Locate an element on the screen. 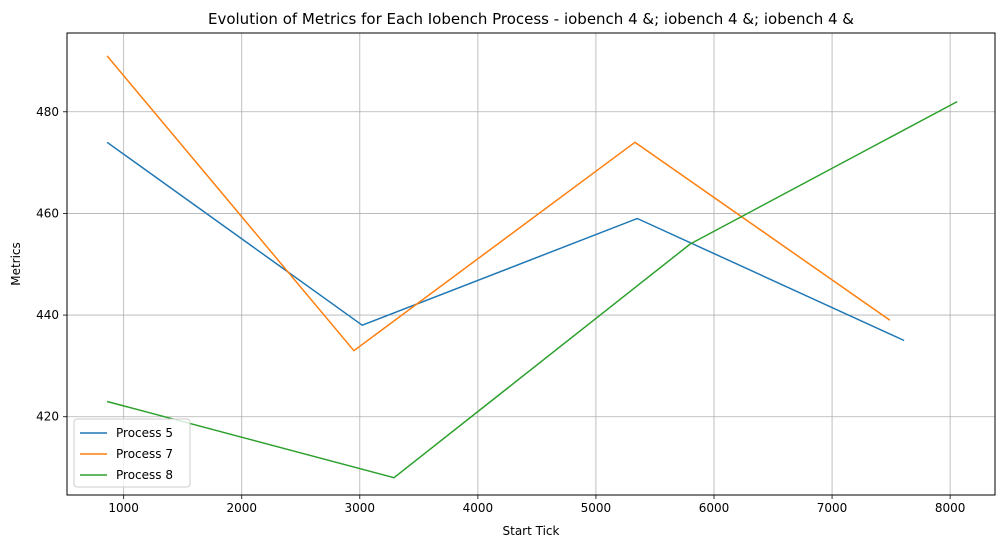 The width and height of the screenshot is (1005, 547). x-tick-label: 2000 is located at coordinates (241, 508).